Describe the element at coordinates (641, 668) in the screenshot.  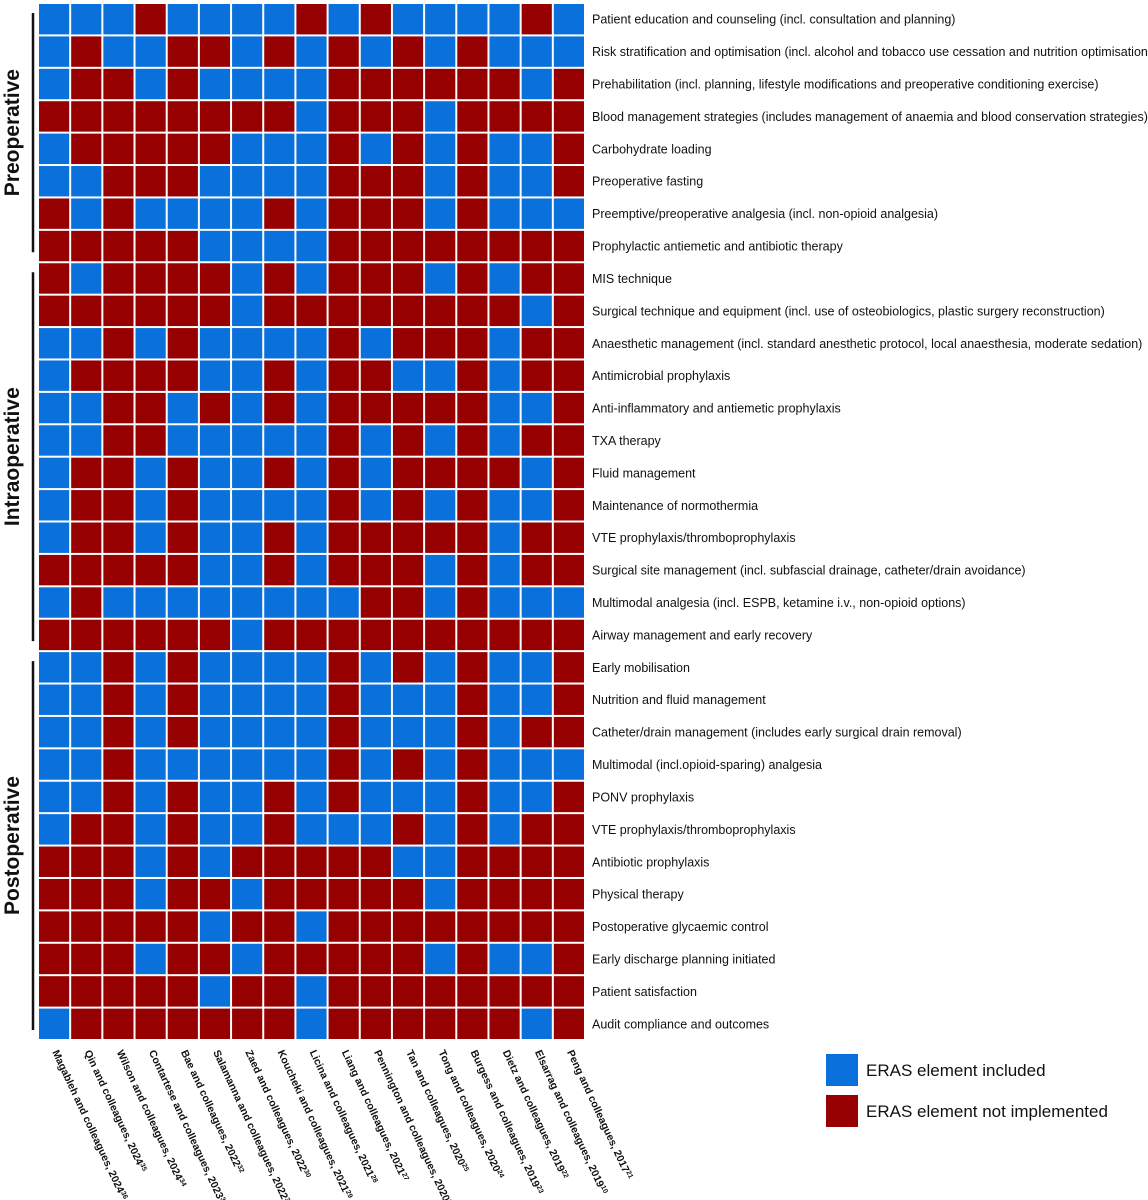
I see `row-label: Early mobilisation` at that location.